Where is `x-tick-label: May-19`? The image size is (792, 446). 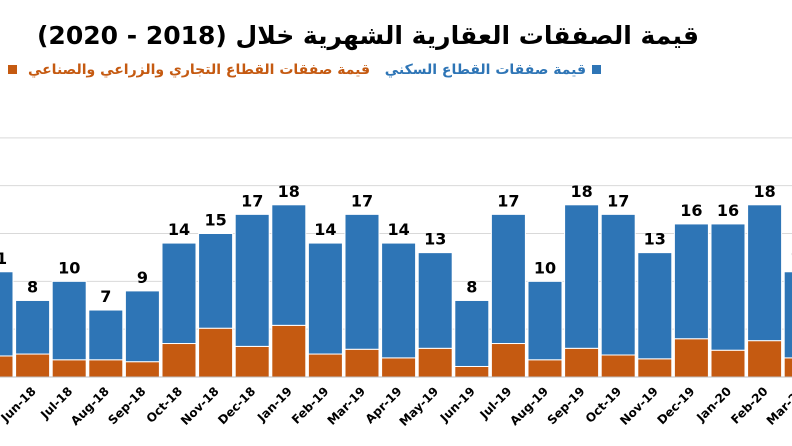 x-tick-label: May-19 is located at coordinates (419, 406).